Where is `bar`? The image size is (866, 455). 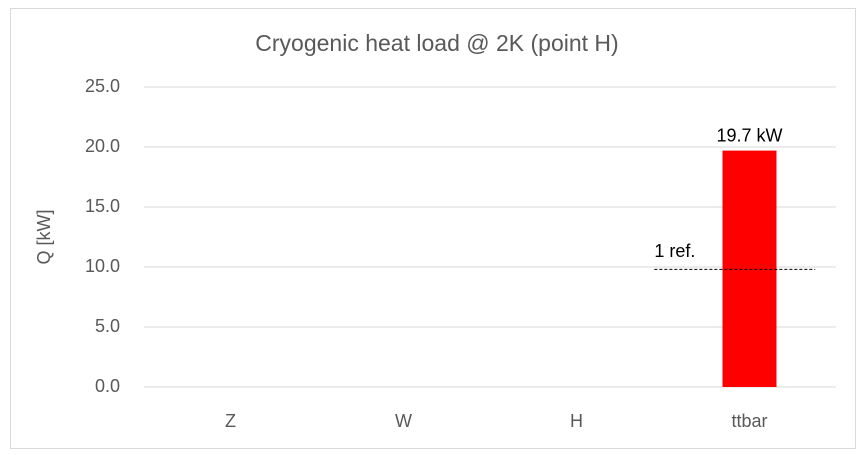 bar is located at coordinates (749, 268).